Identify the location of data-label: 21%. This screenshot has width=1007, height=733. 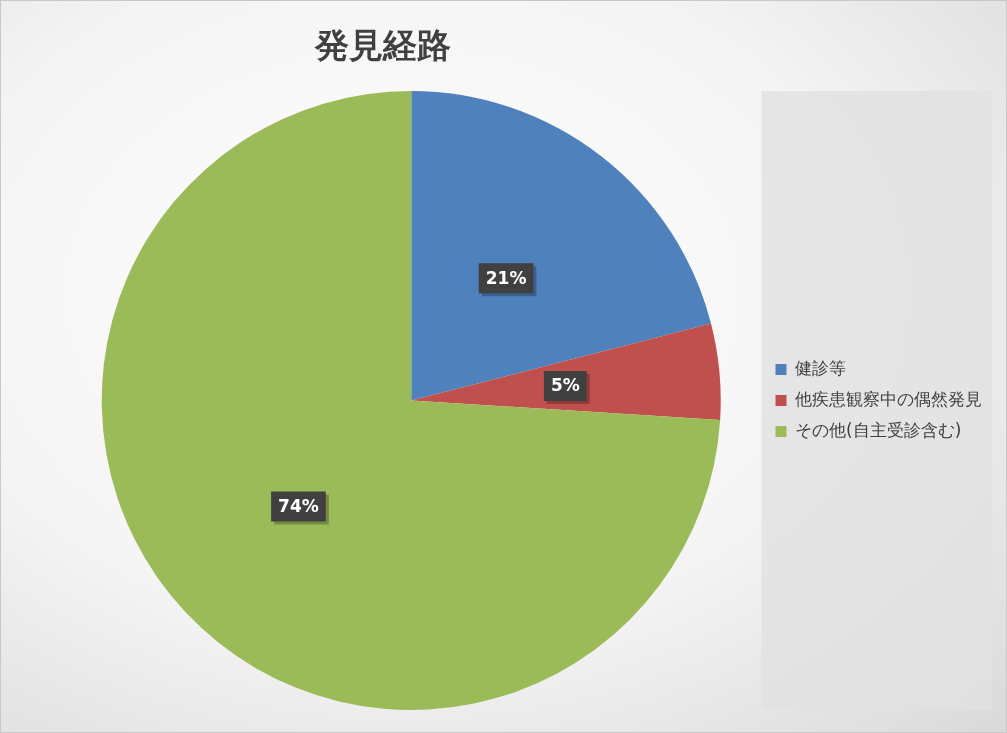
(506, 277).